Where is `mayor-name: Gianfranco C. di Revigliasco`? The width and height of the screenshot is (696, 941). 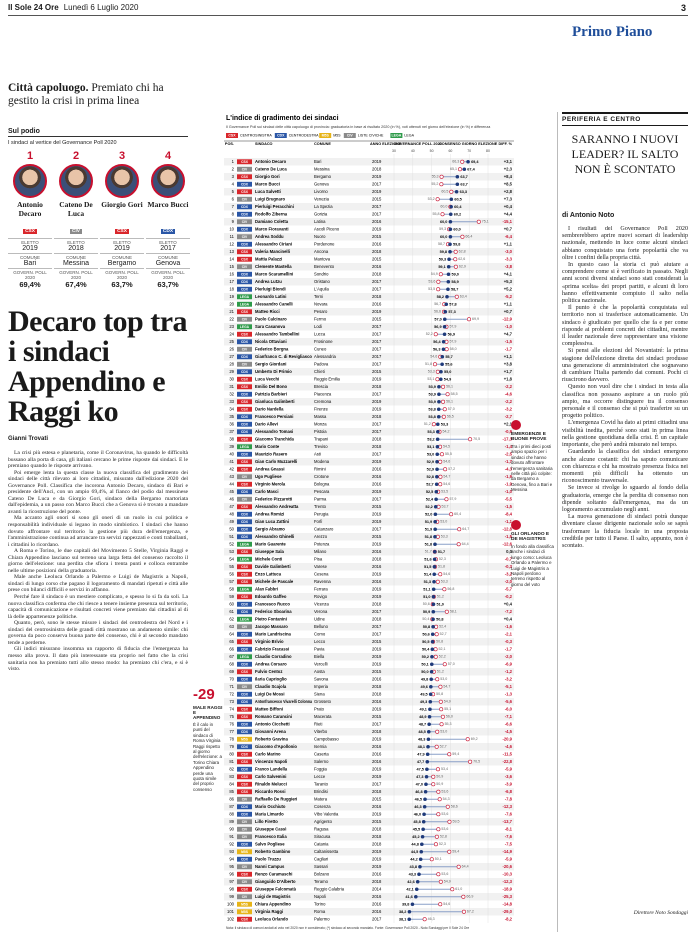
mayor-name: Gianfranco C. di Revigliasco is located at coordinates (283, 356).